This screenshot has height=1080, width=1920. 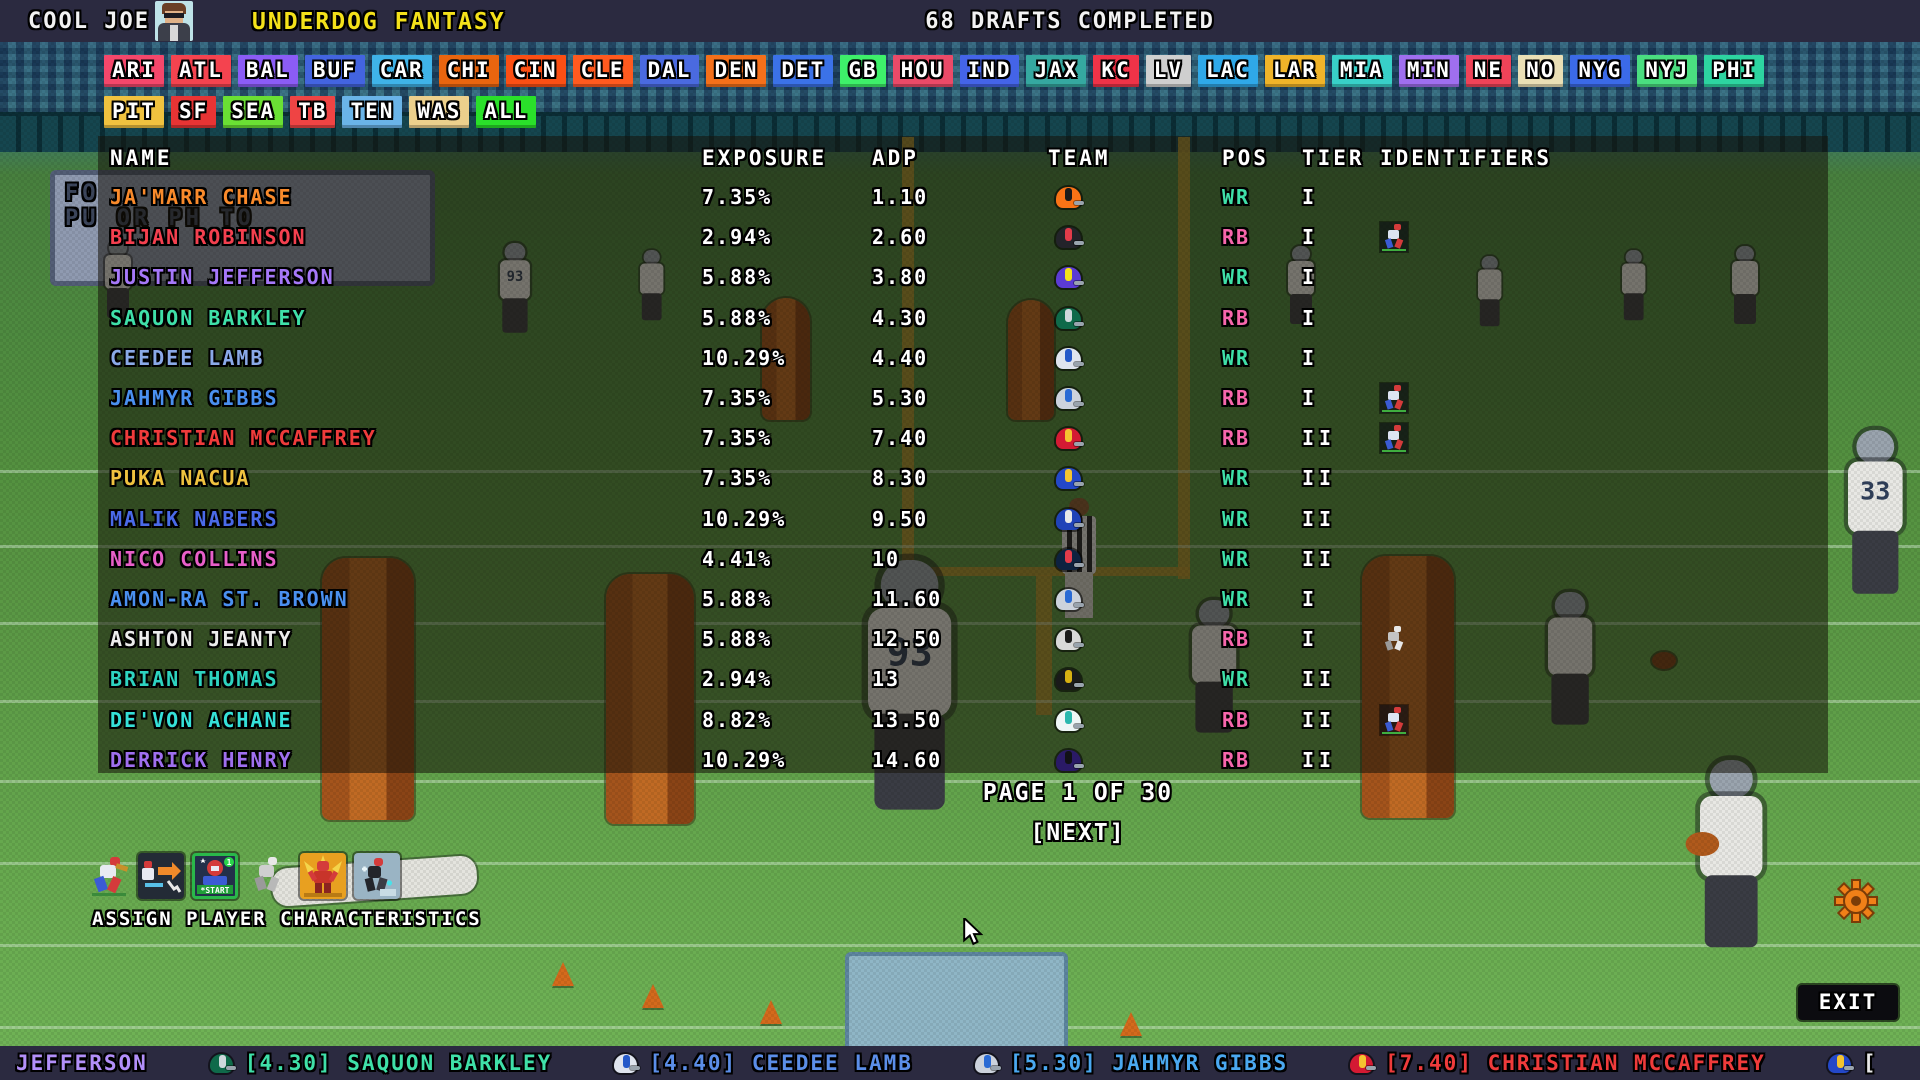 I want to click on team-tab-kc: KC, so click(x=1116, y=71).